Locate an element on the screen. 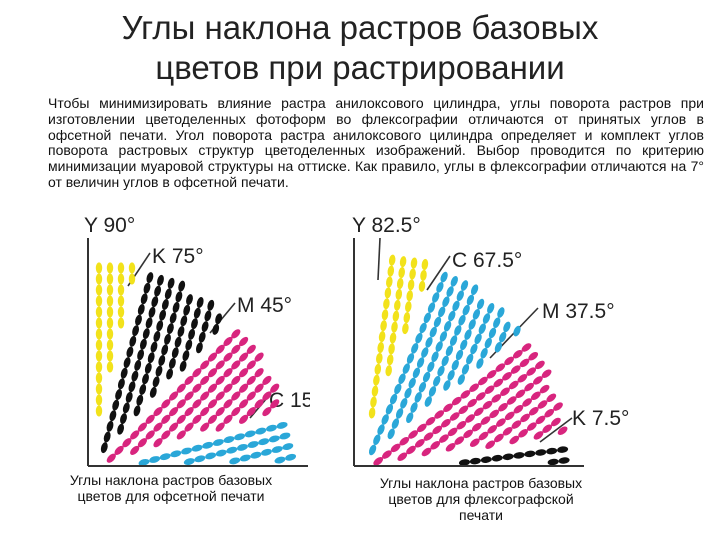 The image size is (720, 540). flexo-caption-line-1: Углы наклона растров базовых is located at coordinates (481, 483).